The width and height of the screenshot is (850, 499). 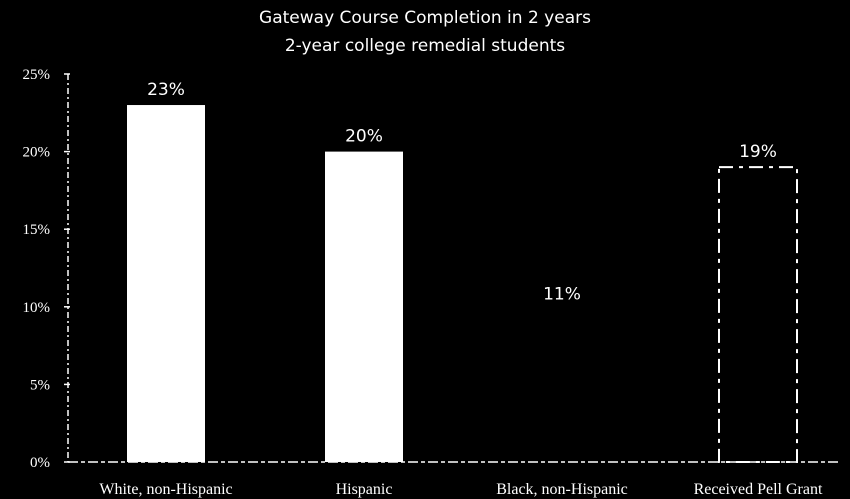 I want to click on y-tick-label: 20%, so click(x=37, y=153).